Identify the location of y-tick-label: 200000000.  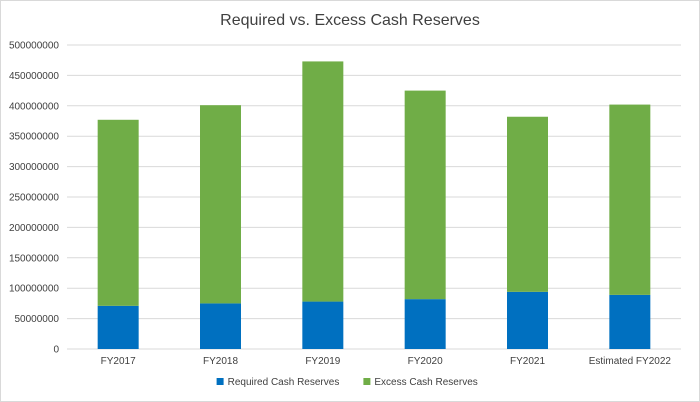
(34, 228).